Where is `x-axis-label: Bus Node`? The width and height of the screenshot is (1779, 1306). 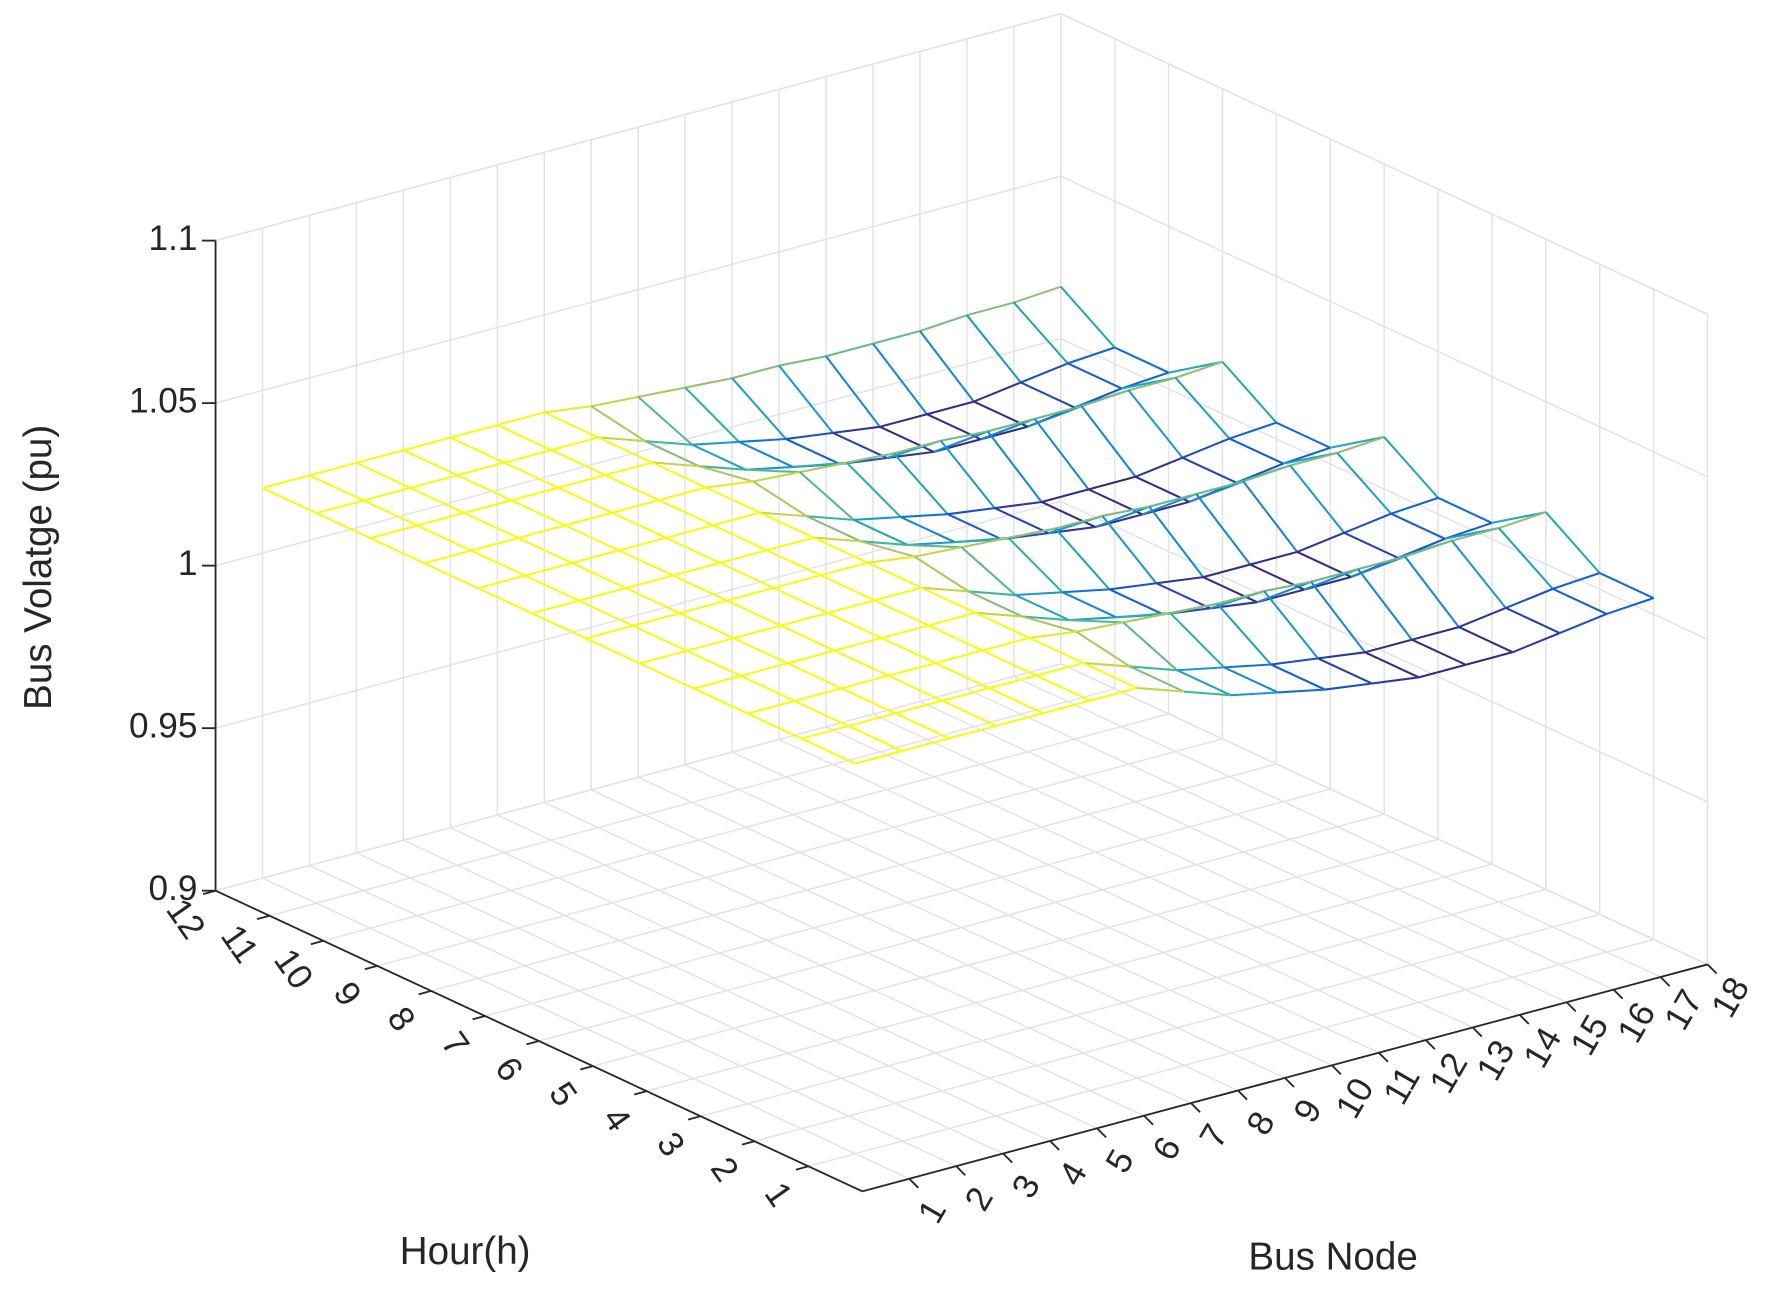
x-axis-label: Bus Node is located at coordinates (1332, 1257).